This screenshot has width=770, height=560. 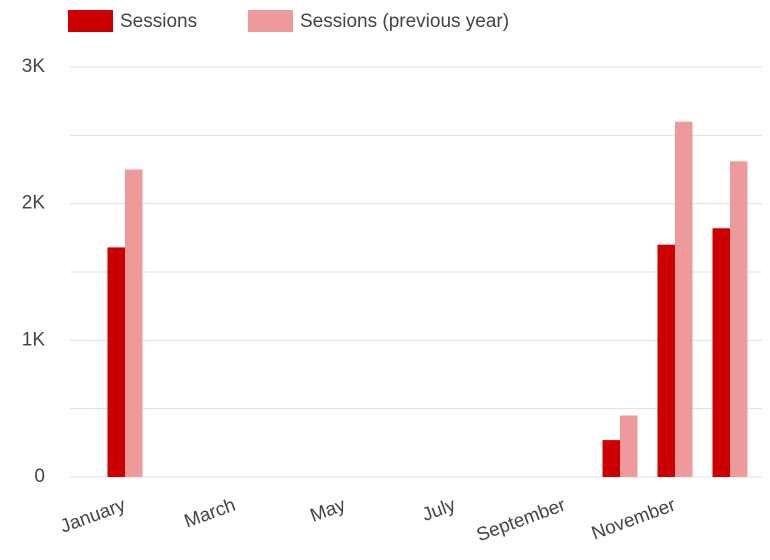 I want to click on x-tick-label: May, so click(x=328, y=511).